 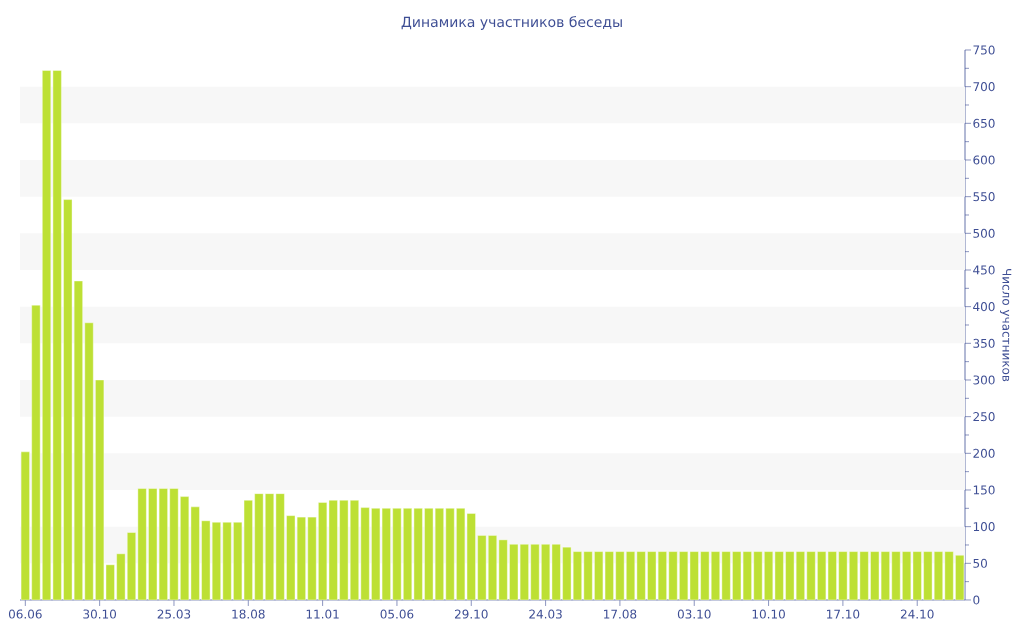 I want to click on x-tick-label: 10.10, so click(x=768, y=614).